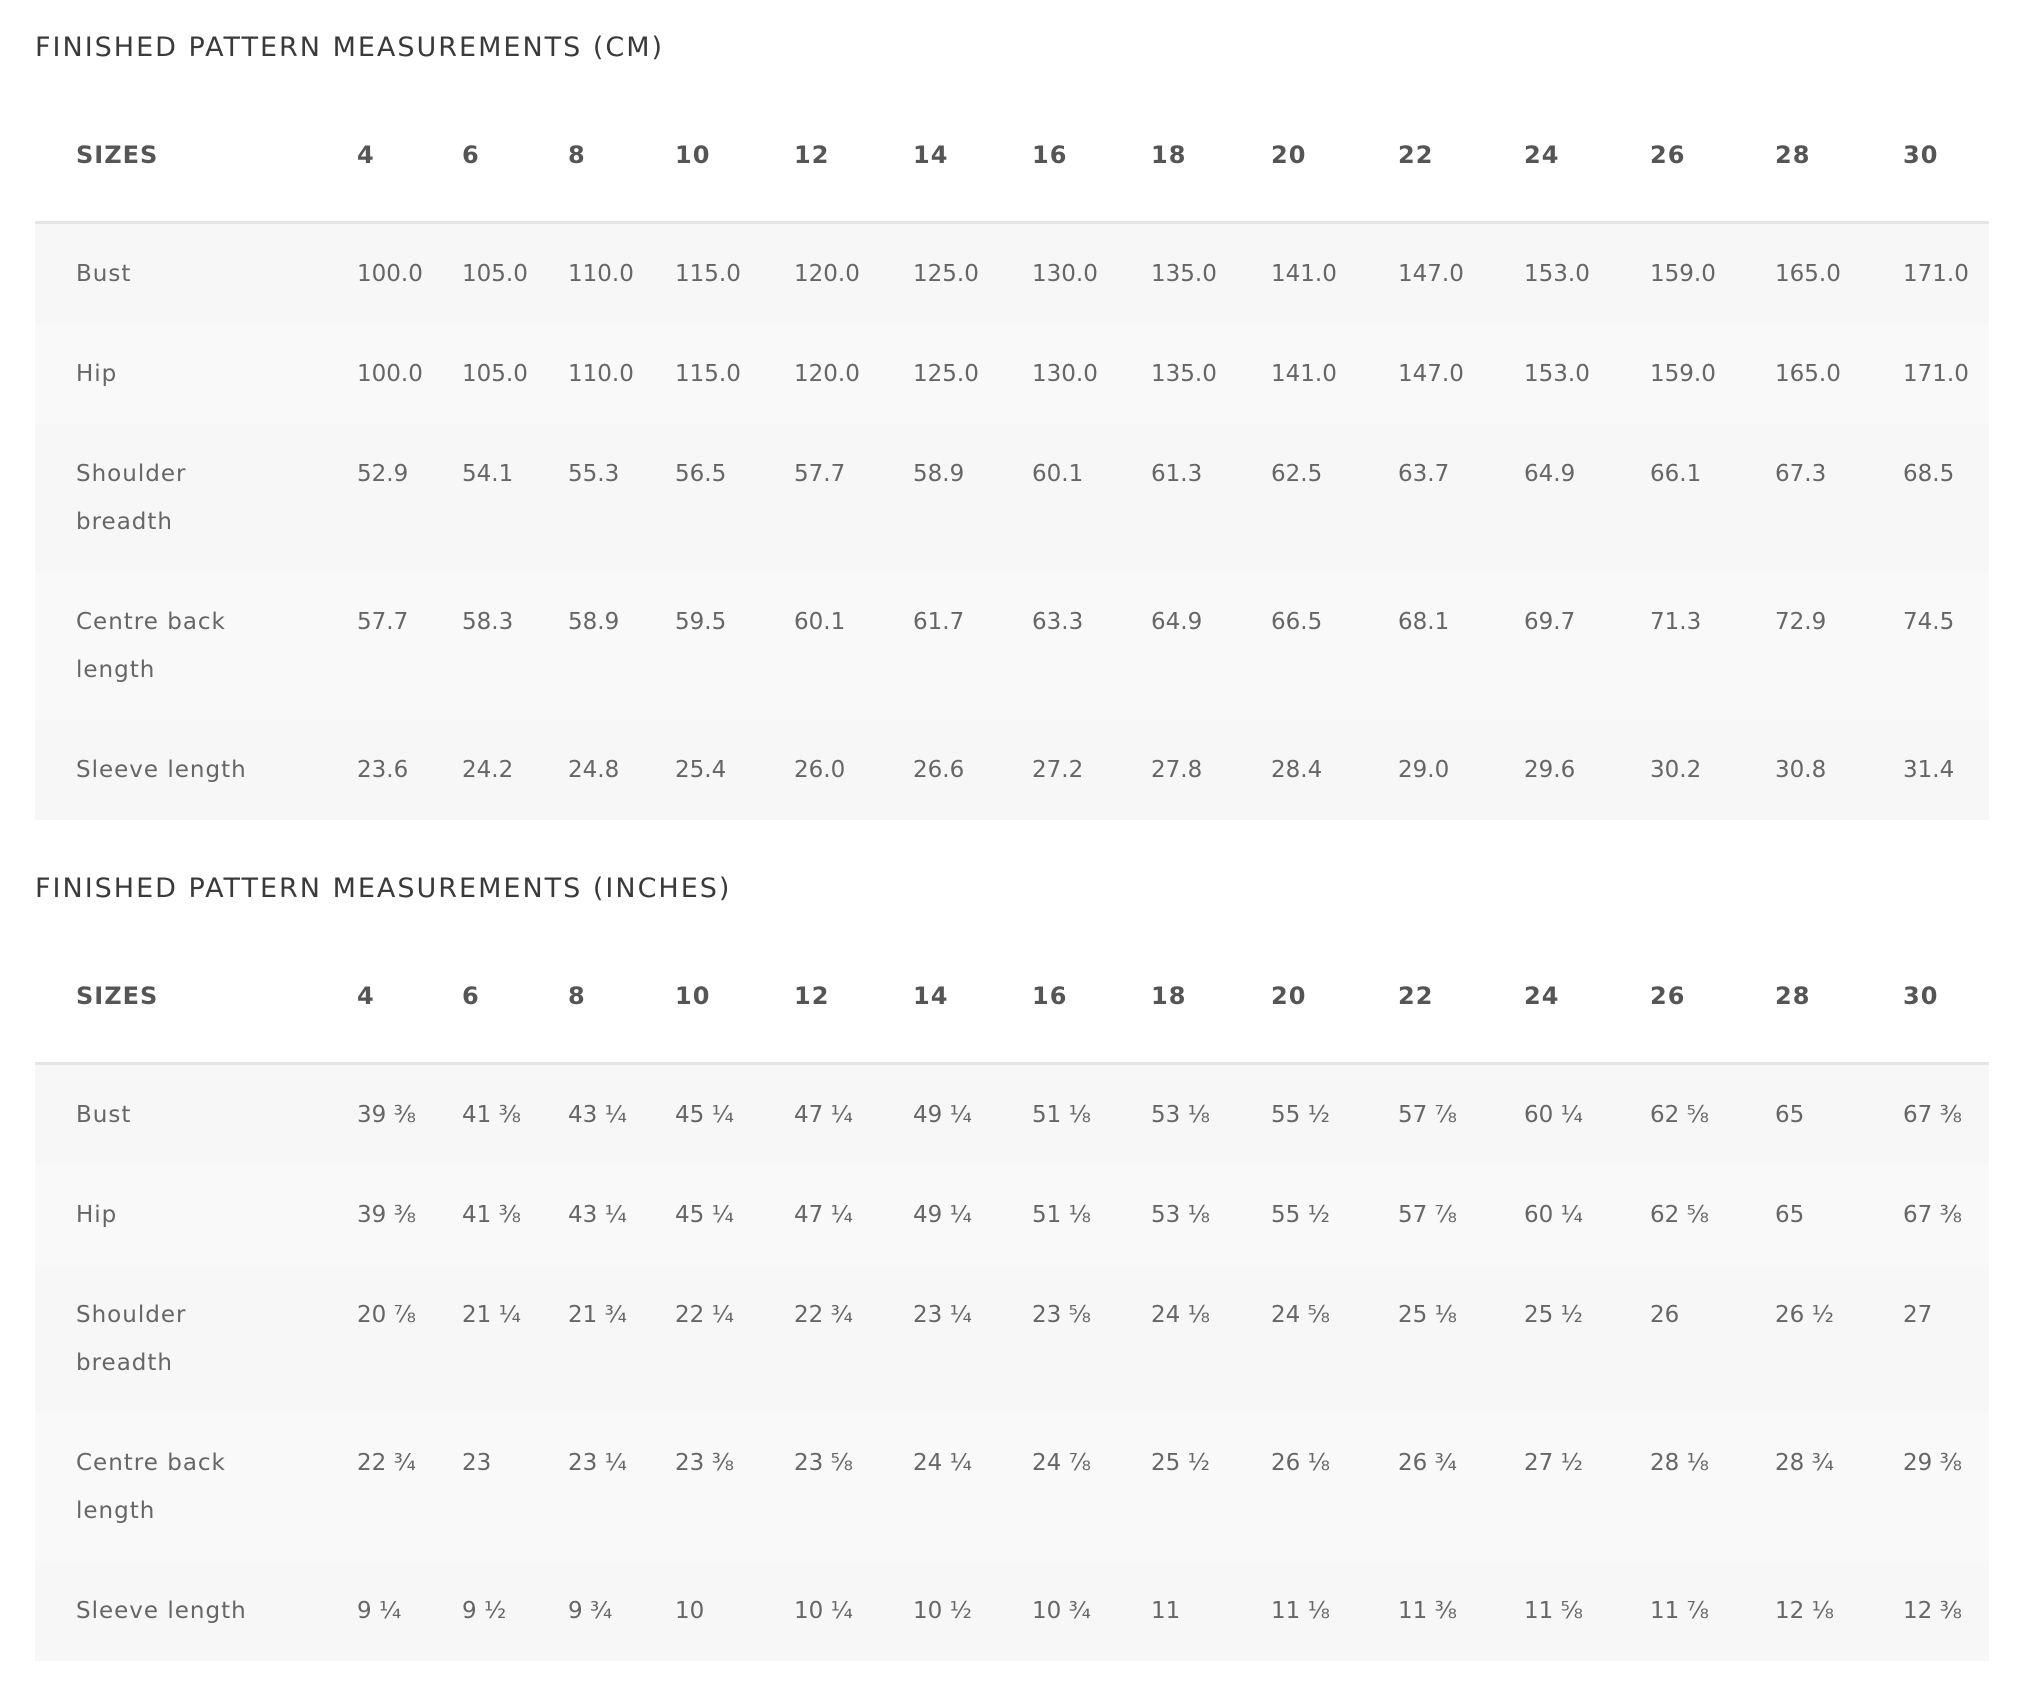  I want to click on cell-value: 55.3, so click(594, 474).